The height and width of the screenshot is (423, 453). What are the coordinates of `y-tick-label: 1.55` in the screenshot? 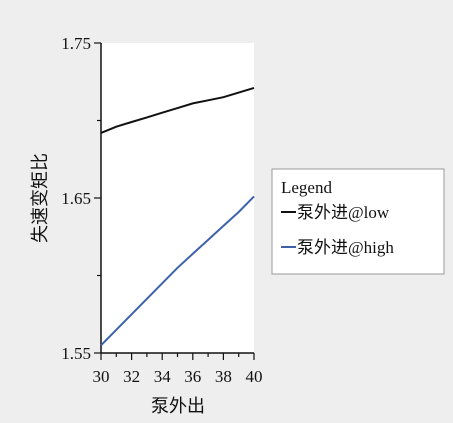 It's located at (76, 353).